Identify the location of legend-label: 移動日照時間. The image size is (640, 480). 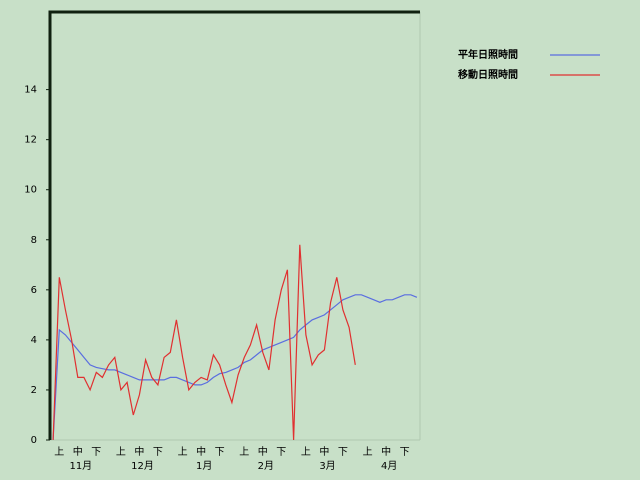
(488, 74).